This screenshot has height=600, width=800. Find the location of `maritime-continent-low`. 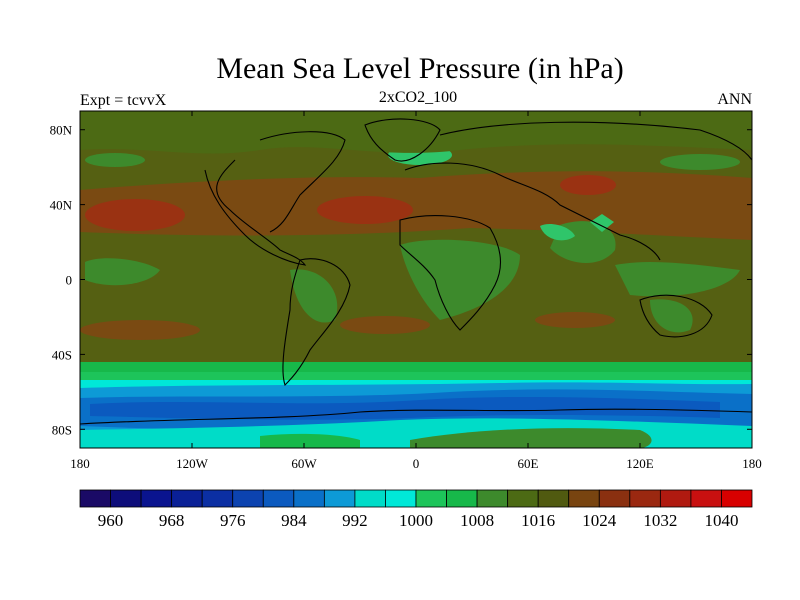

maritime-continent-low is located at coordinates (677, 279).